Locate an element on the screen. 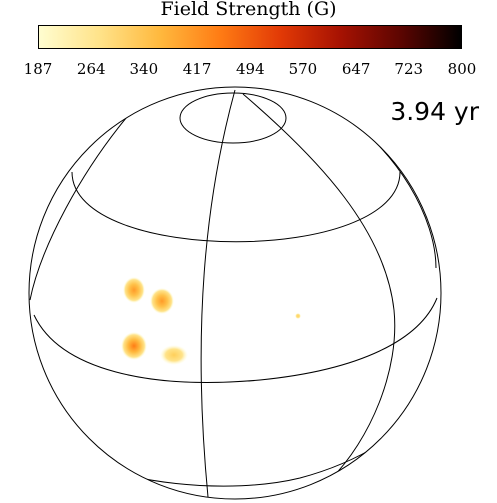  latitude-upper-ring is located at coordinates (236, 207).